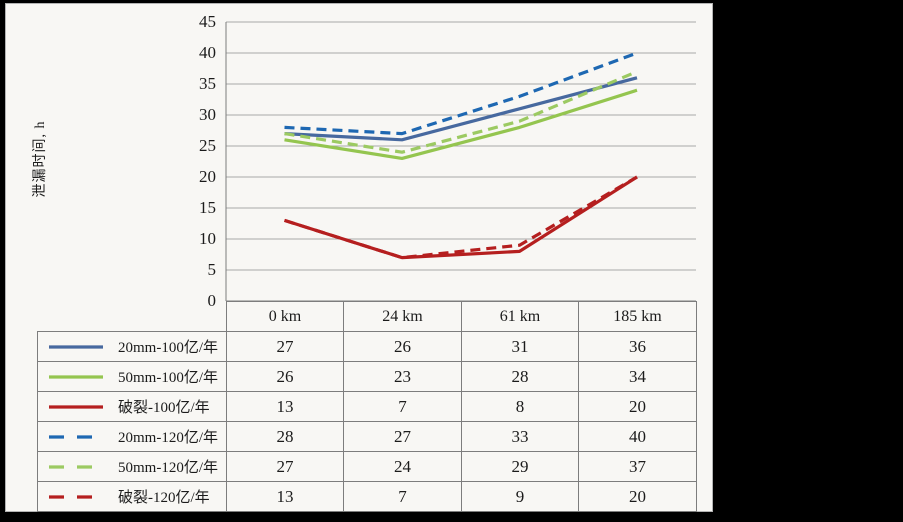 This screenshot has width=903, height=522. What do you see at coordinates (637, 316) in the screenshot?
I see `column-header: 185 km` at bounding box center [637, 316].